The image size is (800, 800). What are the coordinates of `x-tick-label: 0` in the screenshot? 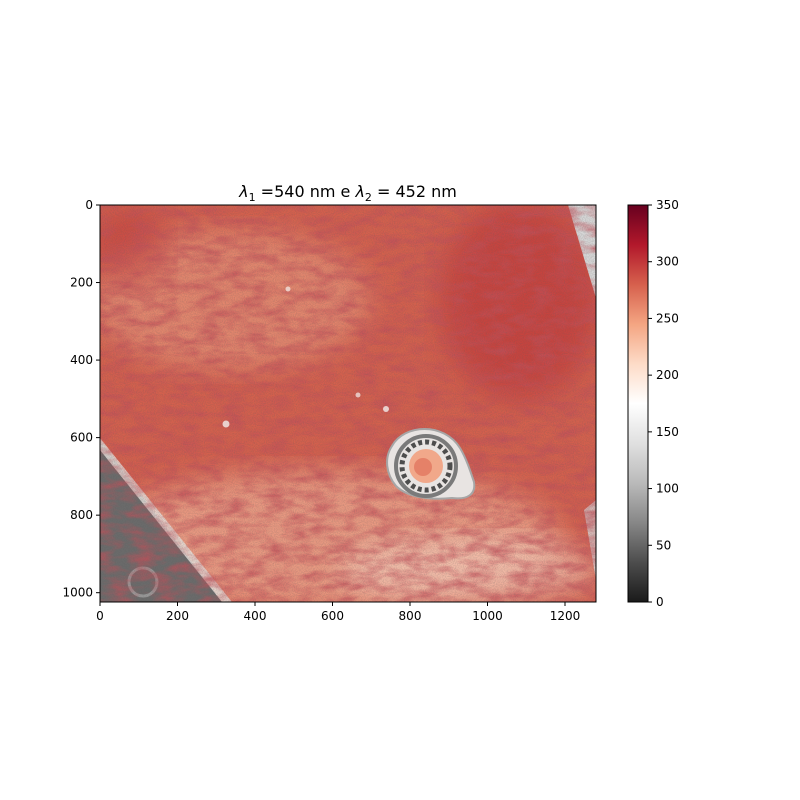 It's located at (100, 616).